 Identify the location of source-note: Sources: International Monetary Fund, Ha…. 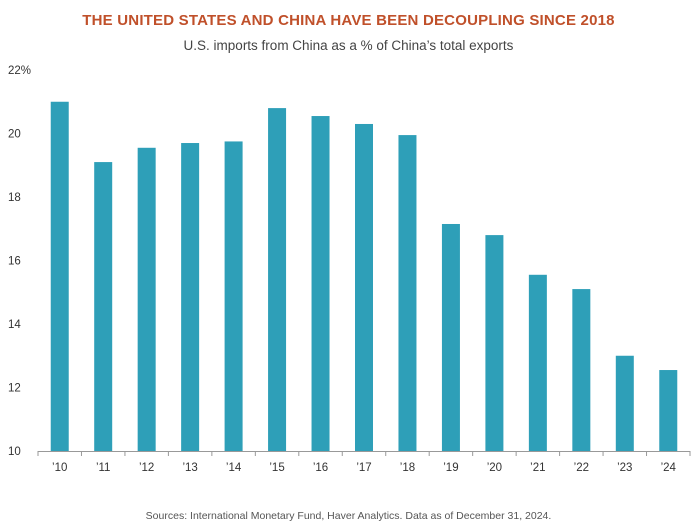
(348, 516).